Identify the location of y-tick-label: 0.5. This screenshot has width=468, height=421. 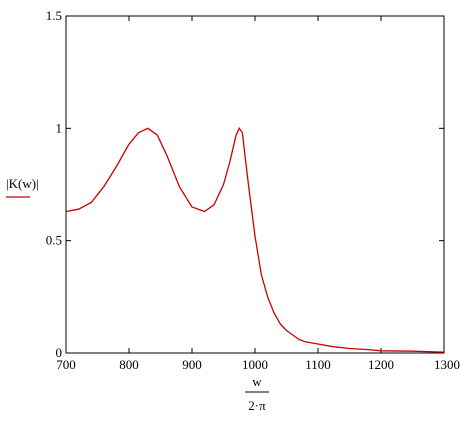
(54, 240).